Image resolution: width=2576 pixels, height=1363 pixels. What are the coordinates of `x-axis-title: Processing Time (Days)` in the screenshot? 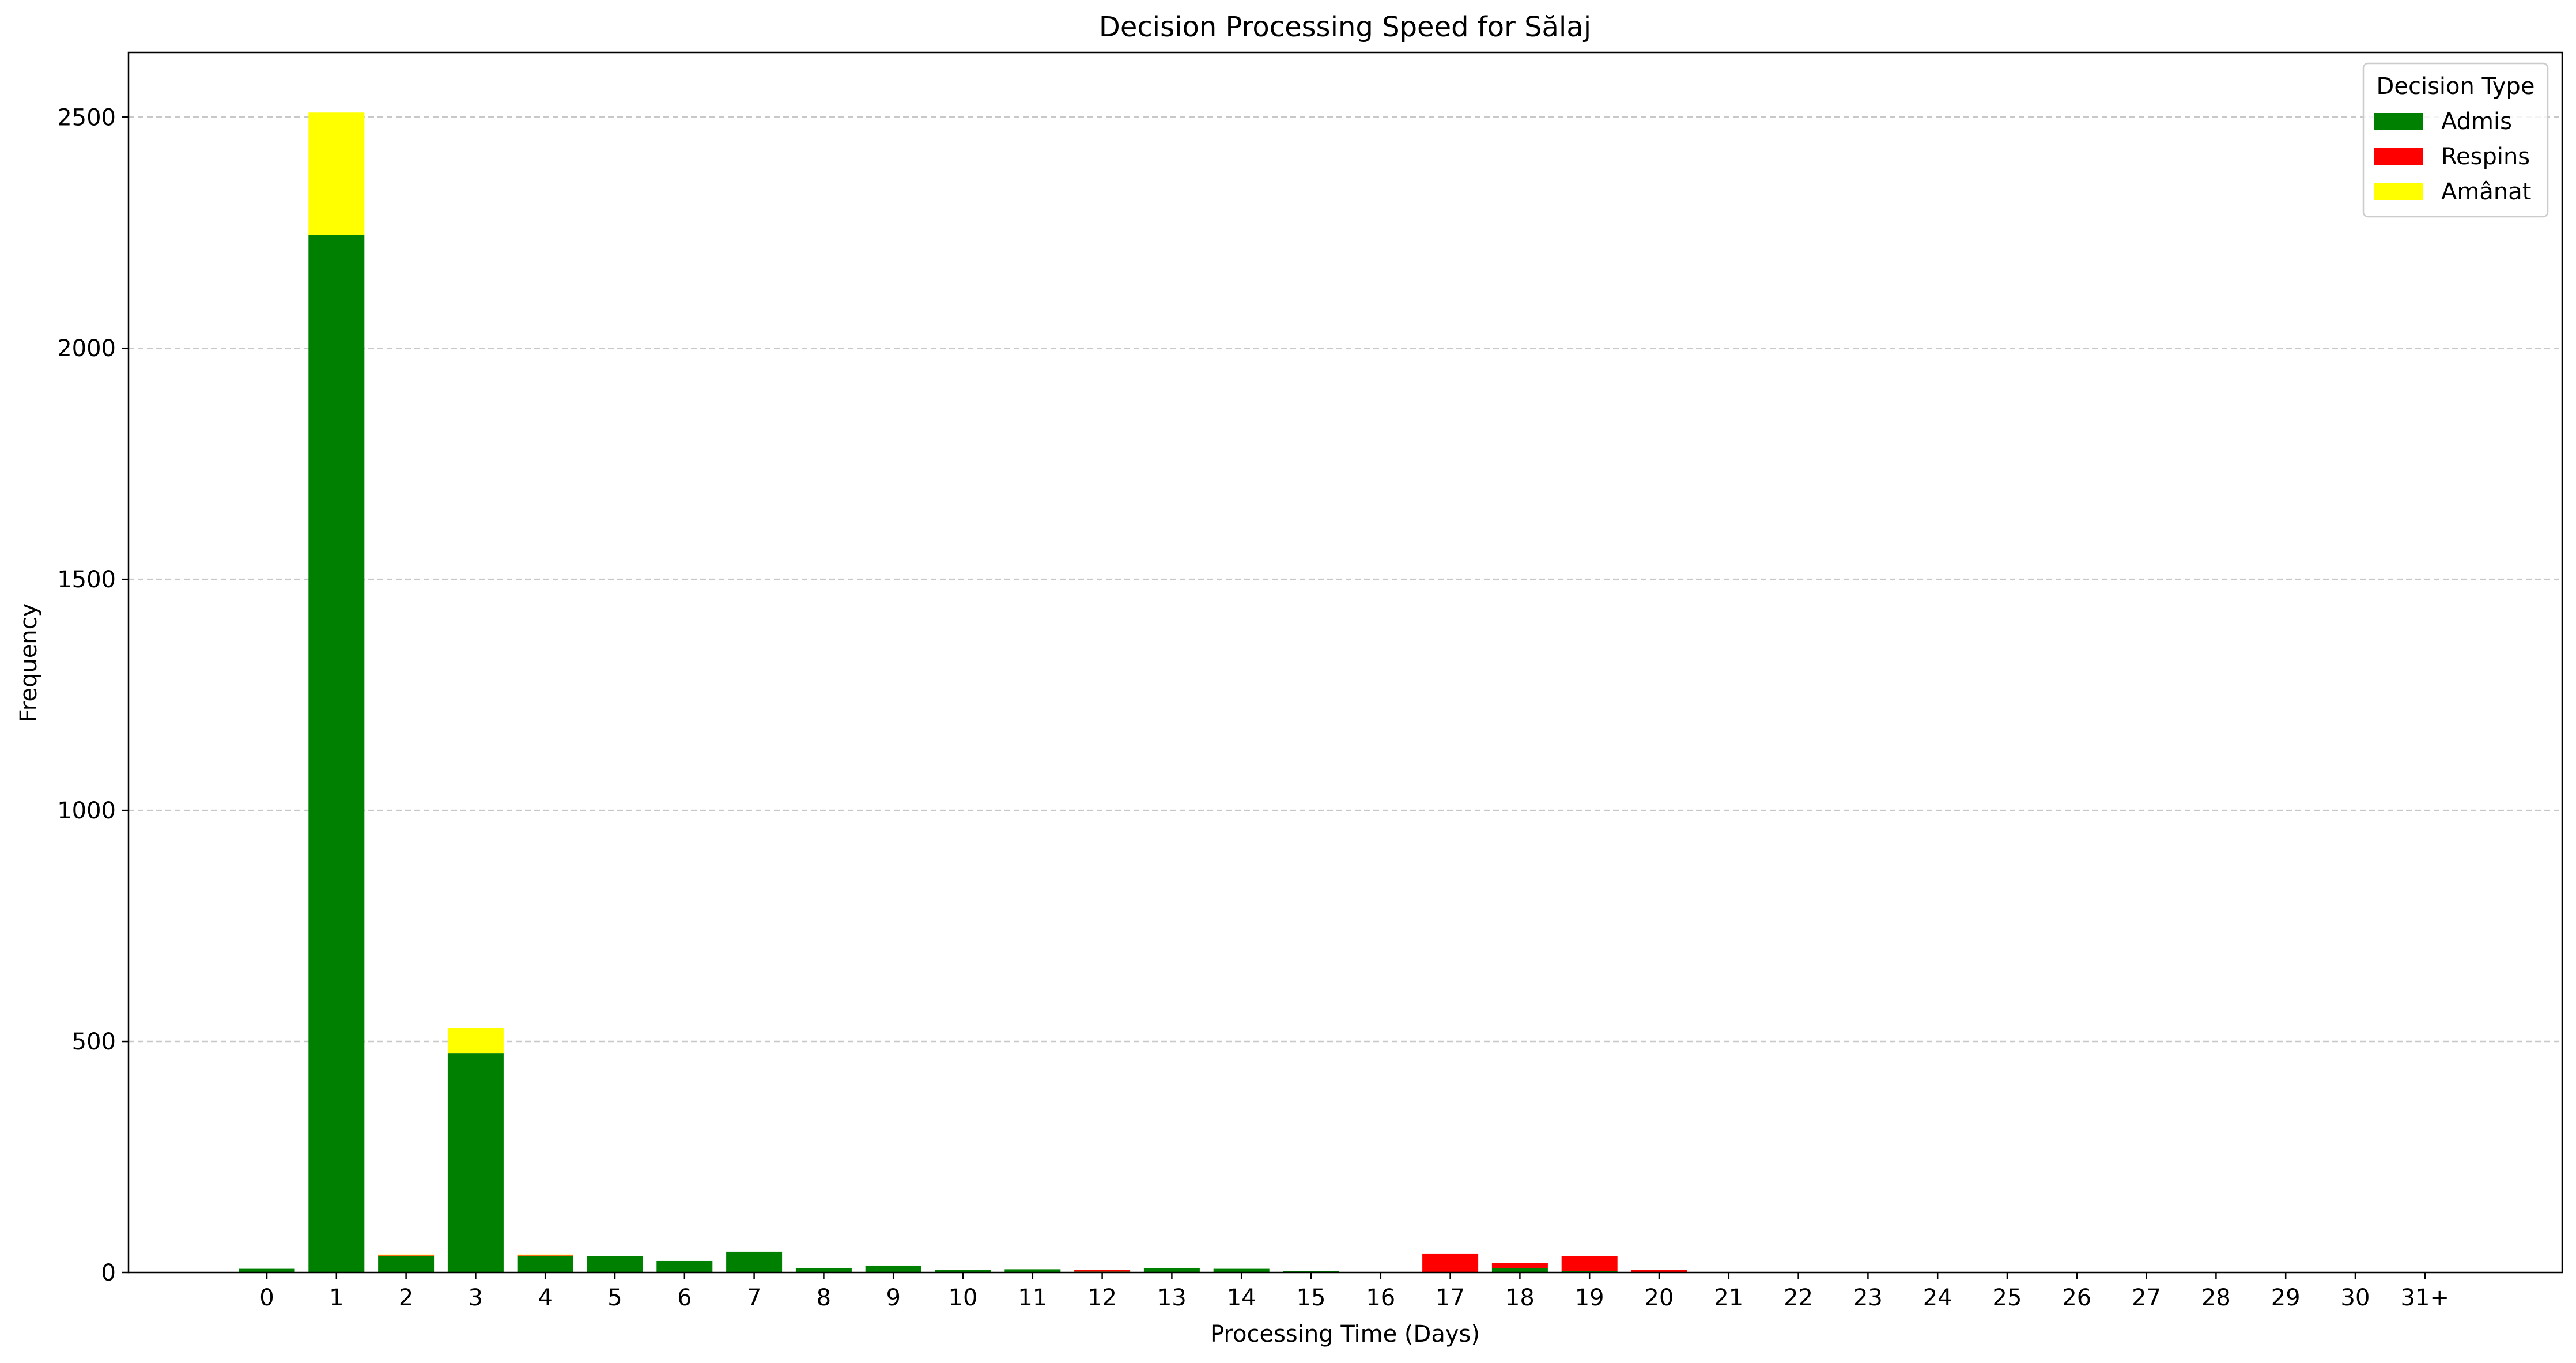 It's located at (1345, 1334).